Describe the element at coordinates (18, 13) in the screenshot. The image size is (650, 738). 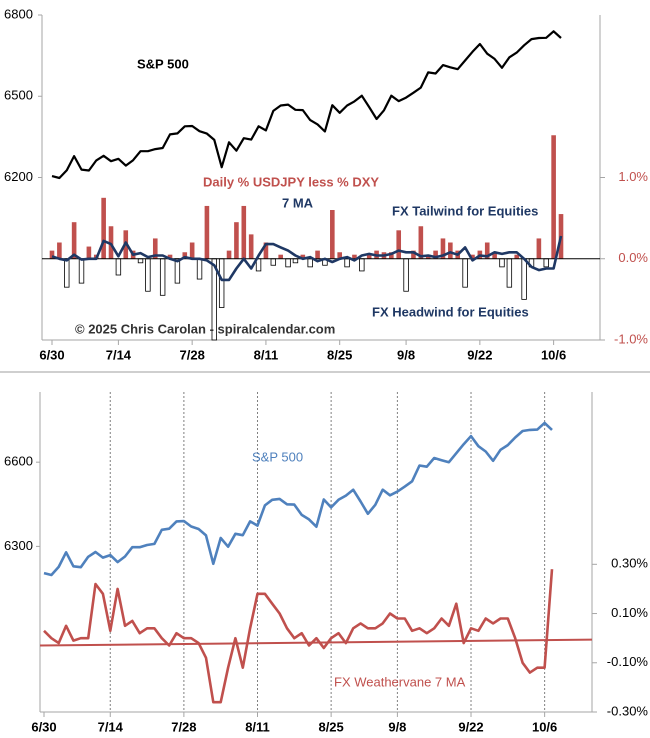
I see `y-tick-label: 6800` at that location.